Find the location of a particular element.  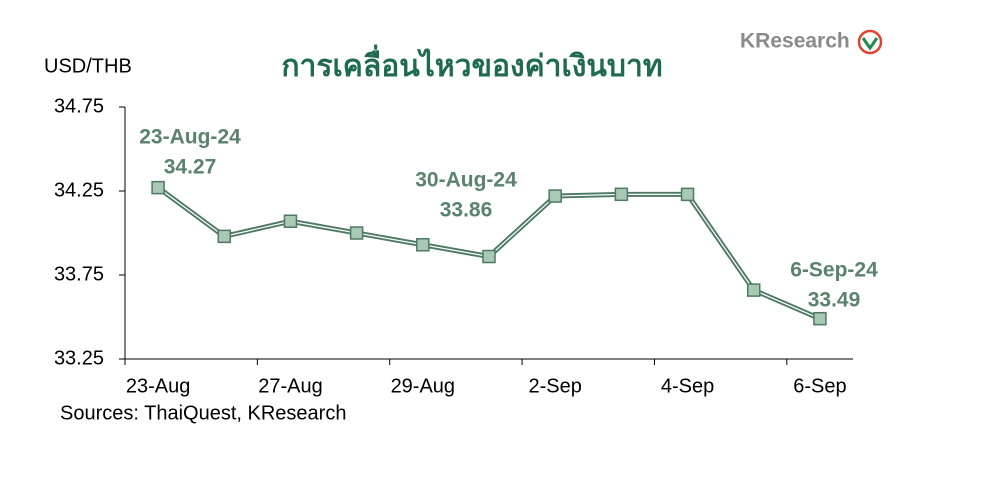

logo: KResearch is located at coordinates (811, 42).